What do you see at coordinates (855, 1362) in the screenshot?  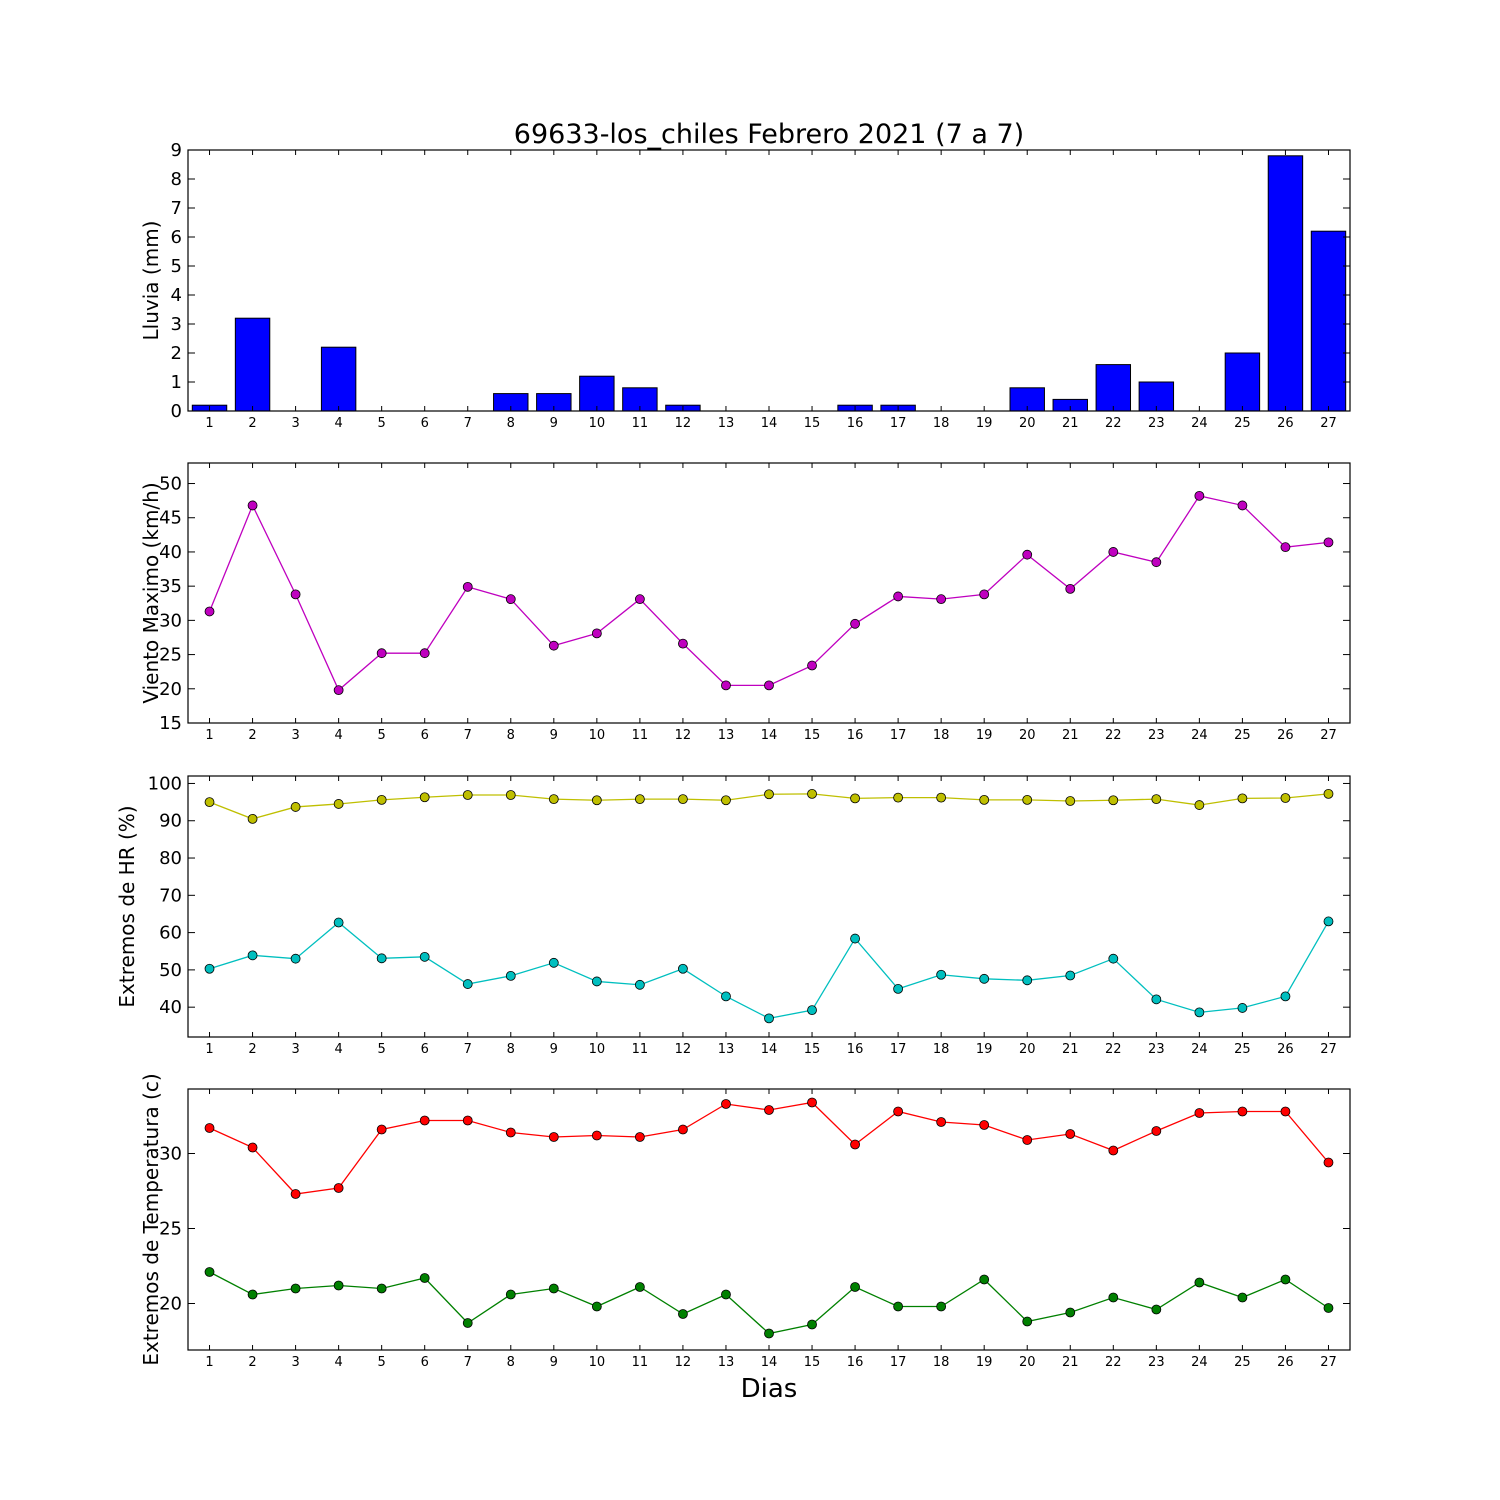 I see `x-tick-label: 16` at bounding box center [855, 1362].